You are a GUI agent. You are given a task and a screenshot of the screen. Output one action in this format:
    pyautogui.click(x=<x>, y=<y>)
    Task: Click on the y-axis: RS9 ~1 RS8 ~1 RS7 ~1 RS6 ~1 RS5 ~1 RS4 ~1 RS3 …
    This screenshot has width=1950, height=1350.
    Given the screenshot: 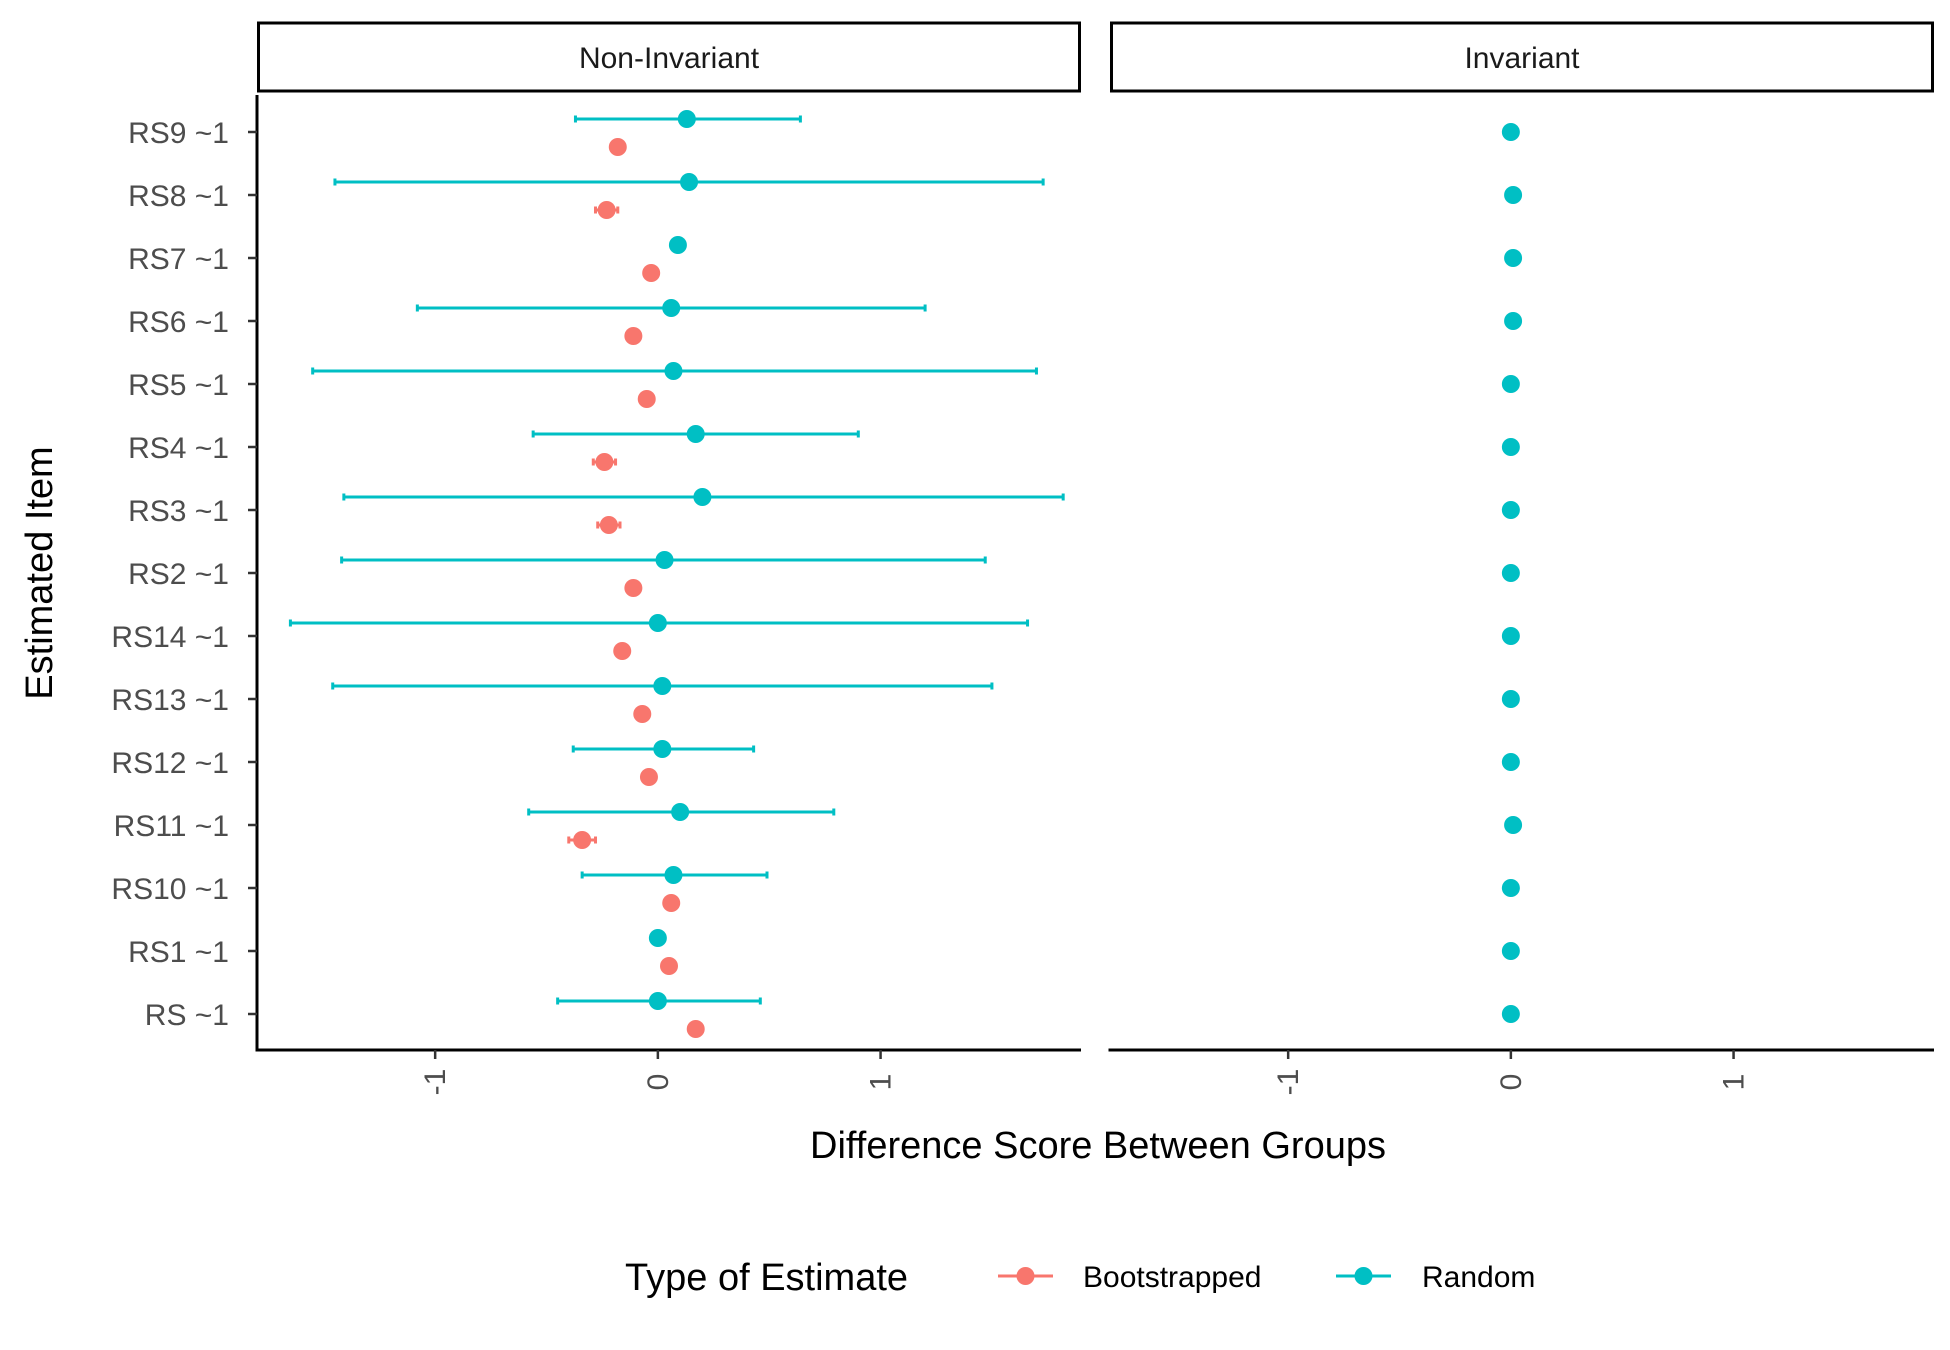 What is the action you would take?
    pyautogui.click(x=185, y=573)
    